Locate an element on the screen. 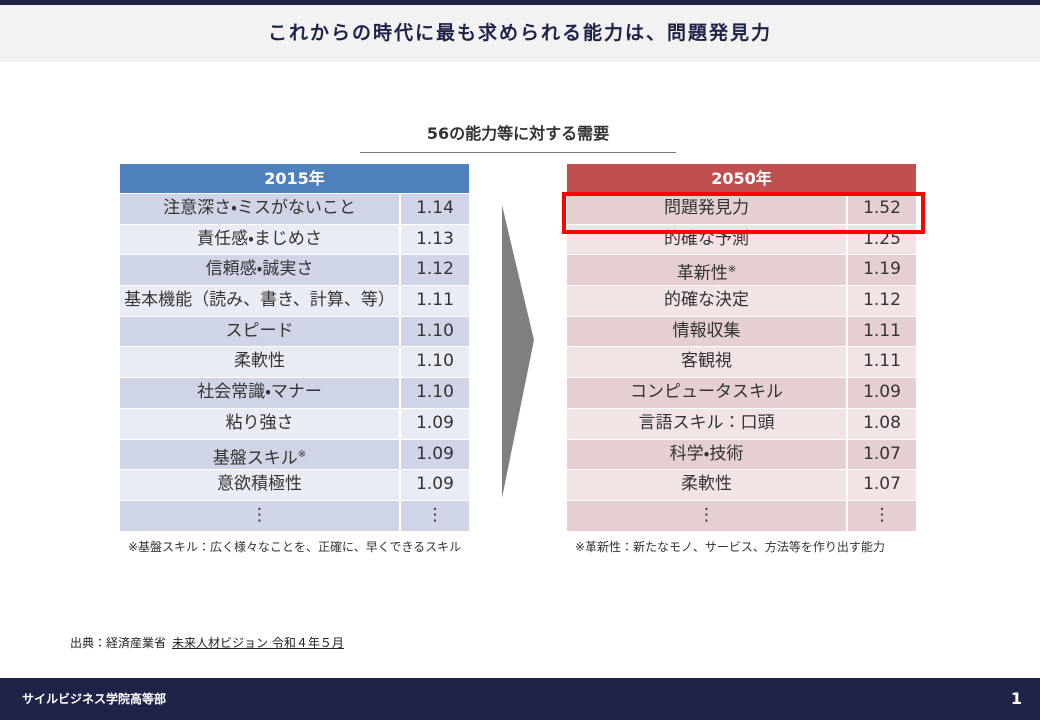 The width and height of the screenshot is (1040, 720). row-label-cell: 粘り強さ is located at coordinates (259, 423).